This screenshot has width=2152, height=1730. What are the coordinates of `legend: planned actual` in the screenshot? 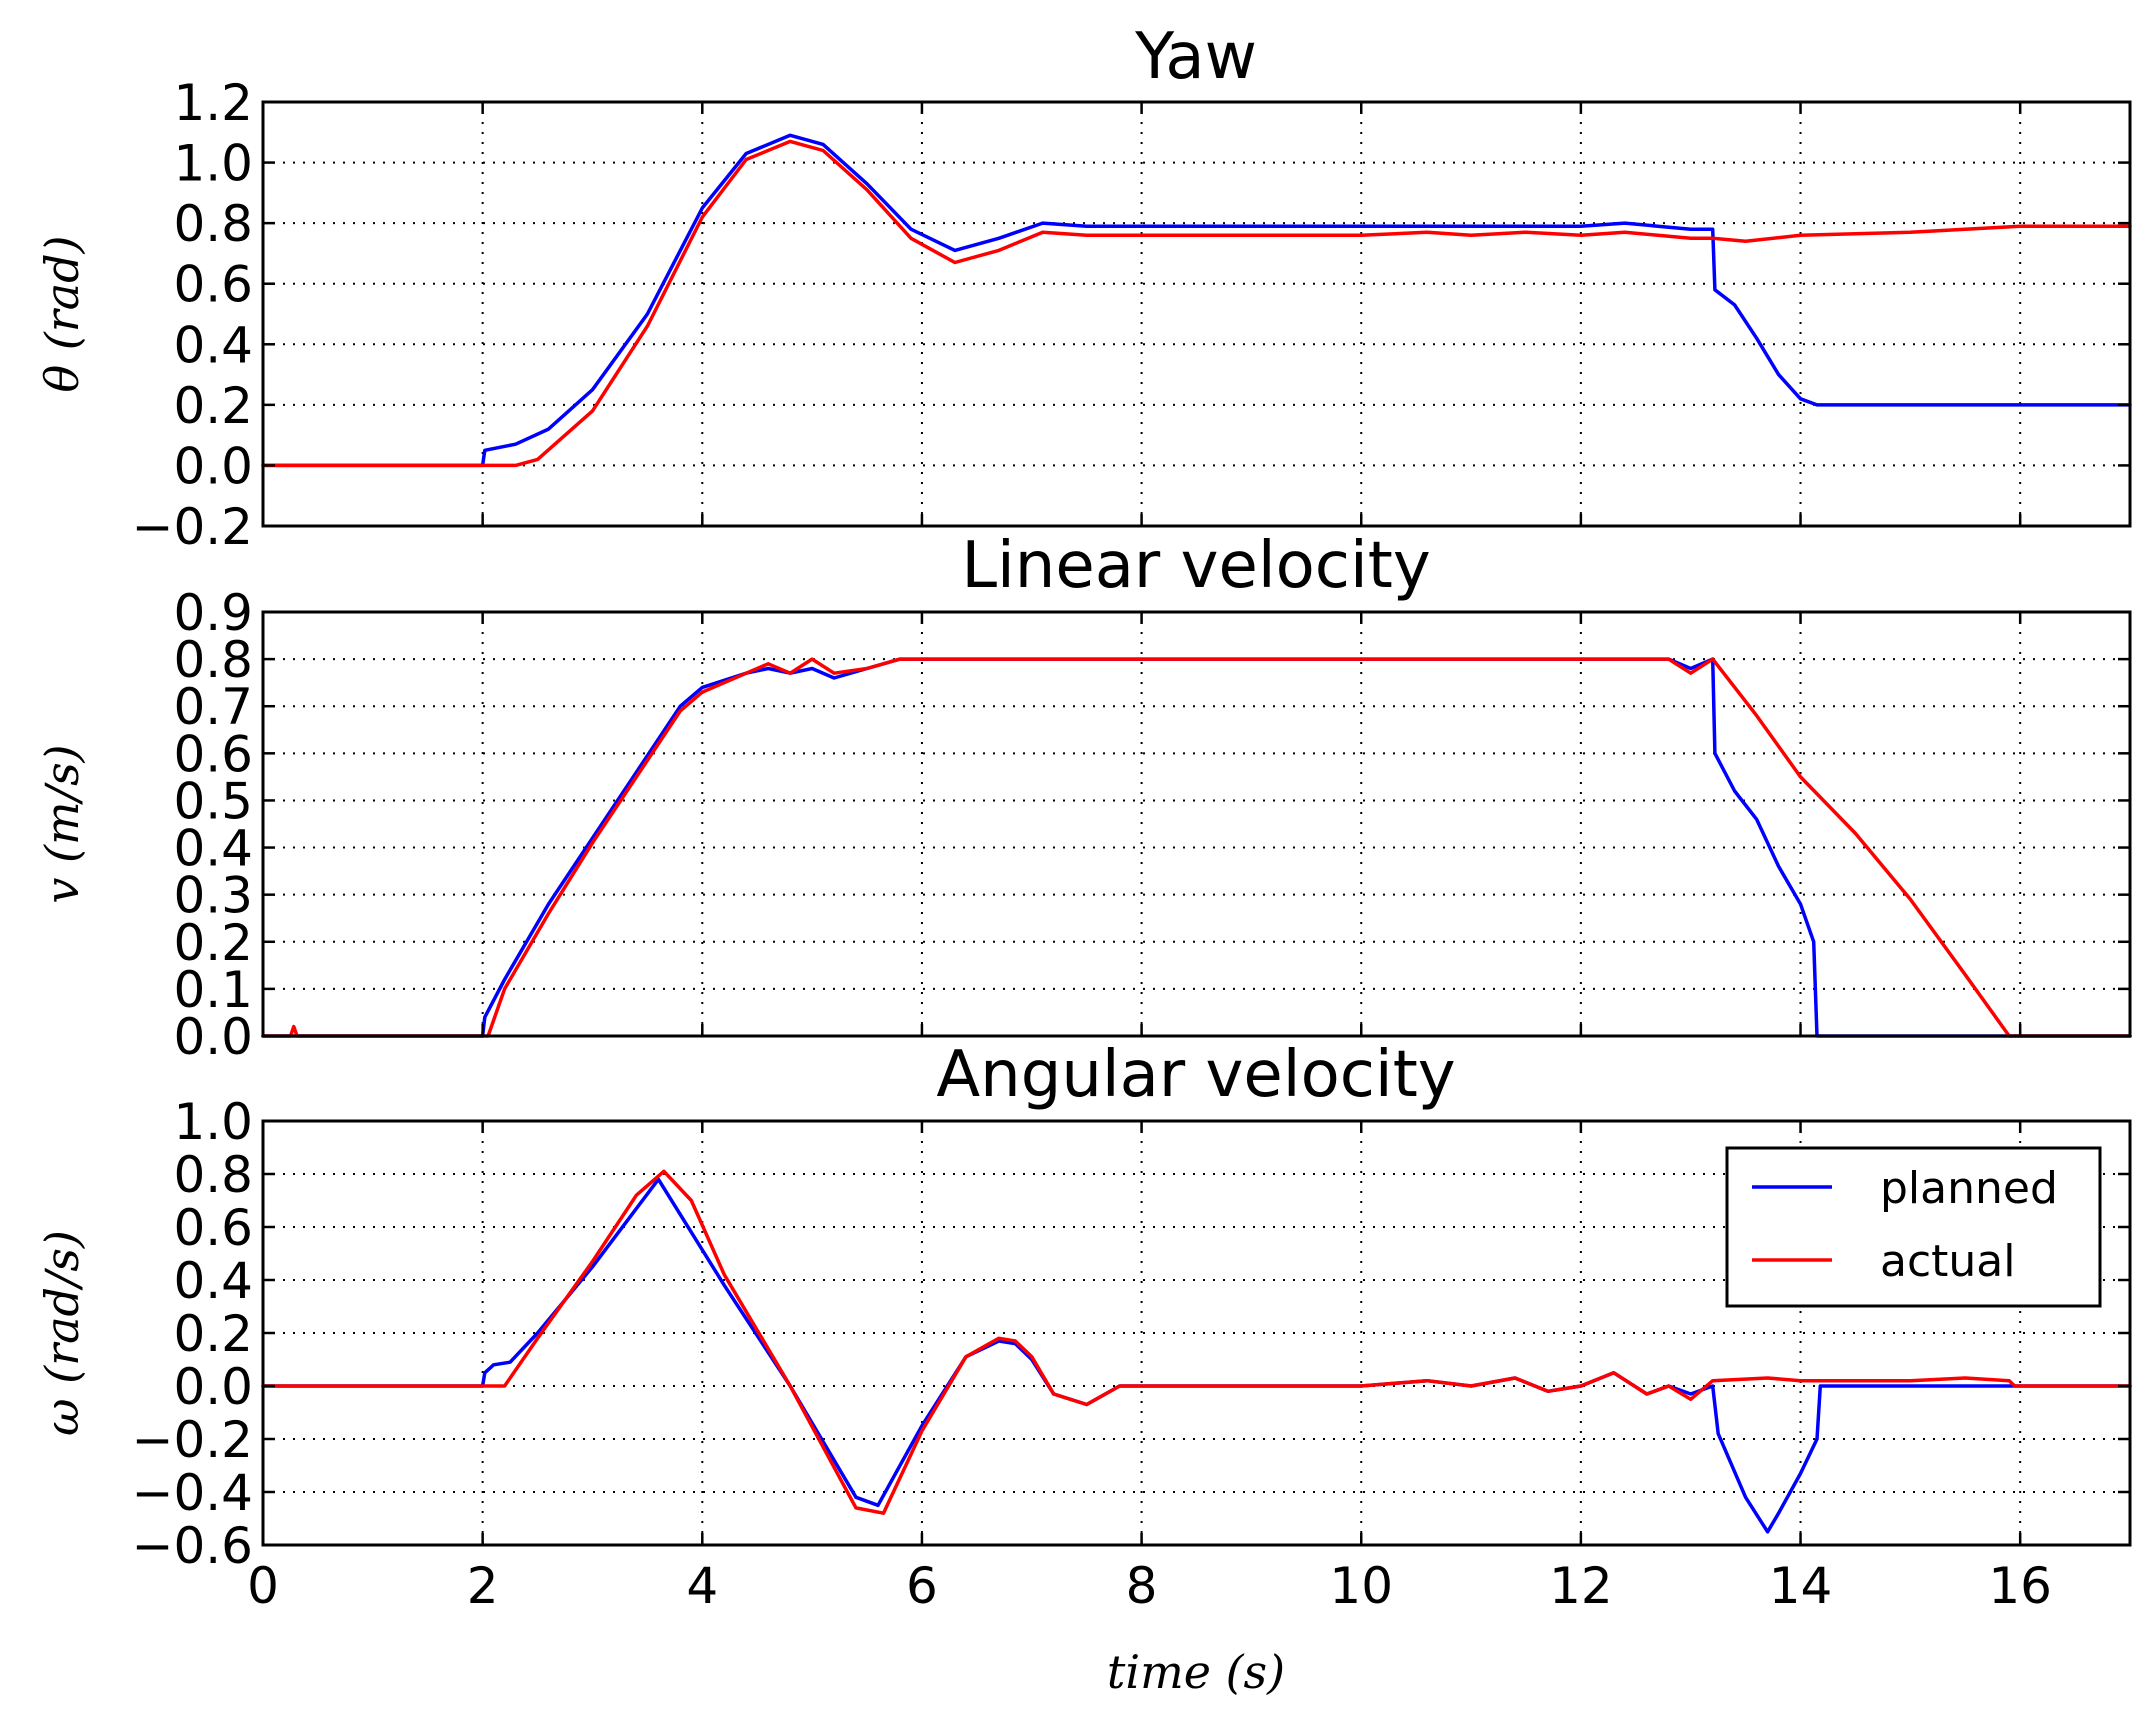 It's located at (1913, 1227).